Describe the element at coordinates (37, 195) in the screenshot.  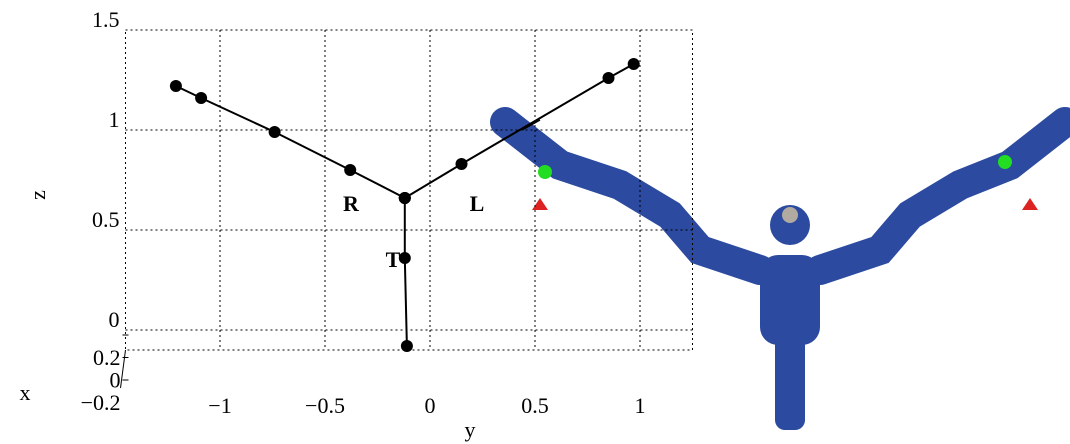
I see `z-axis-label: z` at that location.